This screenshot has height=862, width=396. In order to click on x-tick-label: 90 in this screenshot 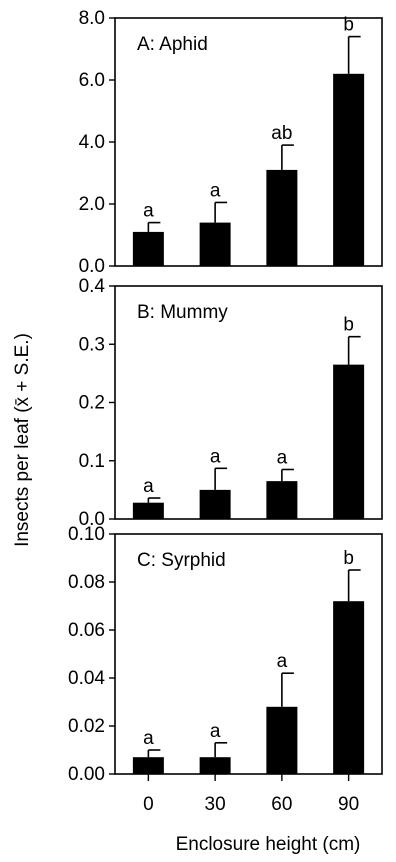, I will do `click(348, 804)`.